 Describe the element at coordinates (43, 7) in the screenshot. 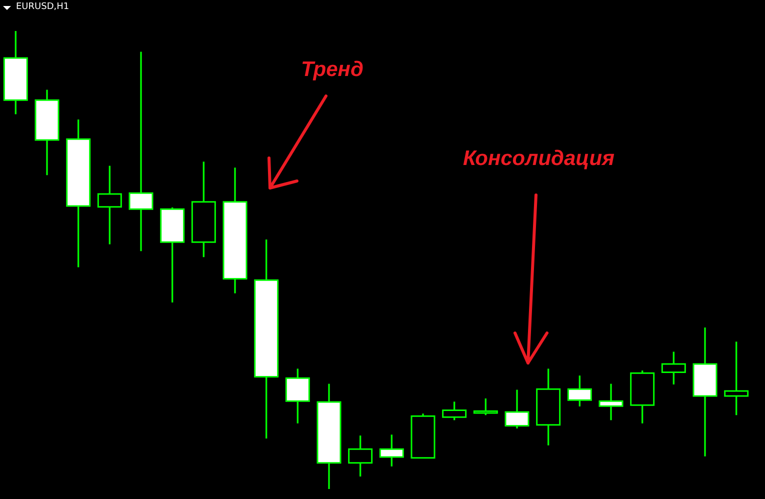

I see `chart-title: EURUSD,H1` at that location.